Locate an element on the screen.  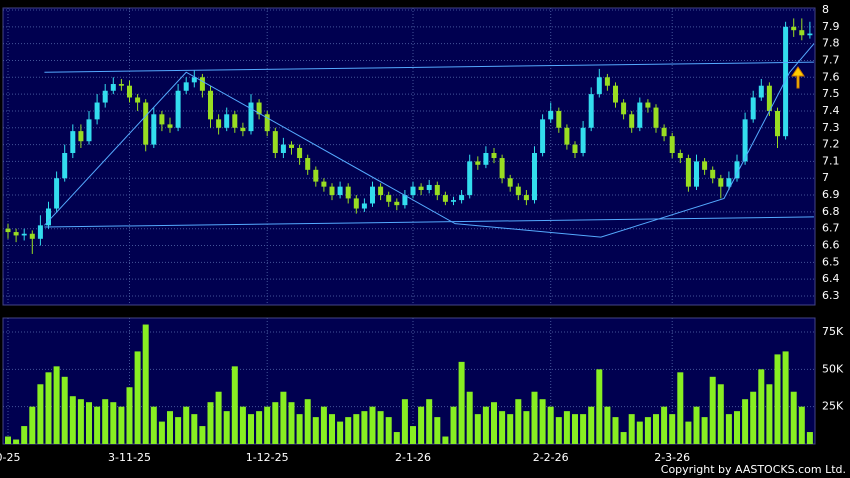
y2-tick-label: 50K is located at coordinates (833, 368).